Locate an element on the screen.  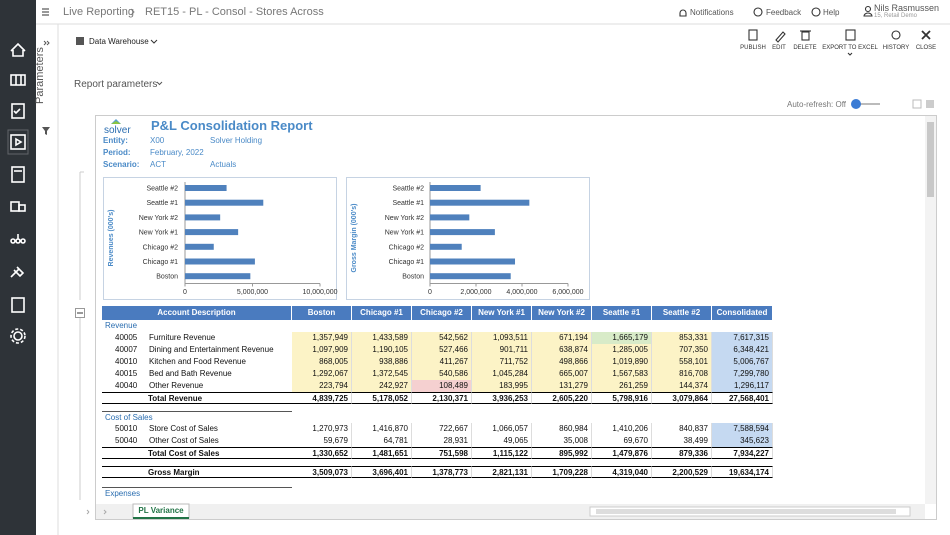
toolbar-button: DELETE is located at coordinates (805, 48).